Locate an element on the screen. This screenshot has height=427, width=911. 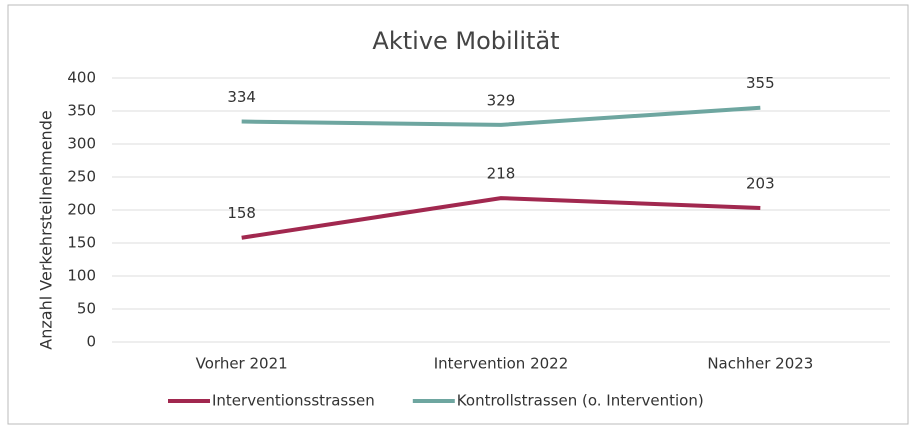
data-label: 203 is located at coordinates (760, 184).